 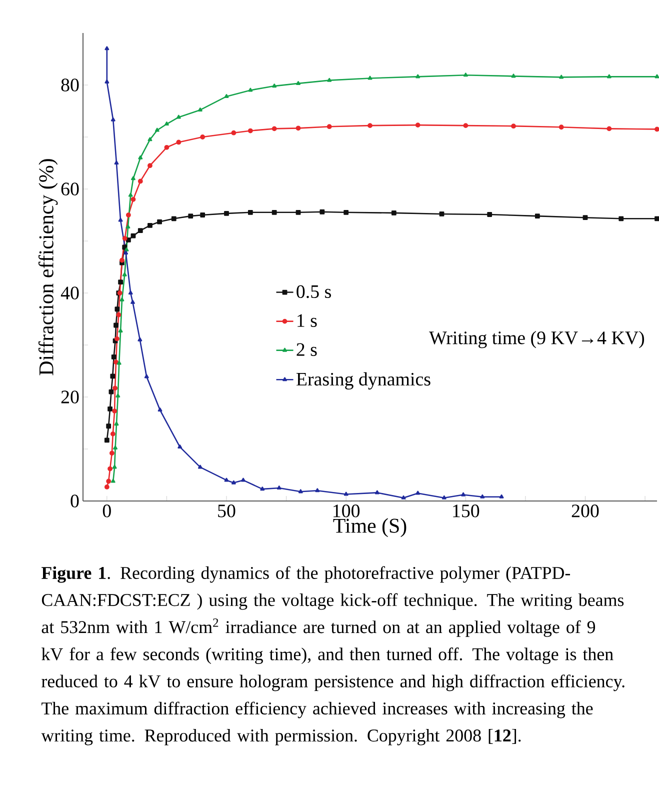 I want to click on x-axis-title: Time (S), so click(x=369, y=528).